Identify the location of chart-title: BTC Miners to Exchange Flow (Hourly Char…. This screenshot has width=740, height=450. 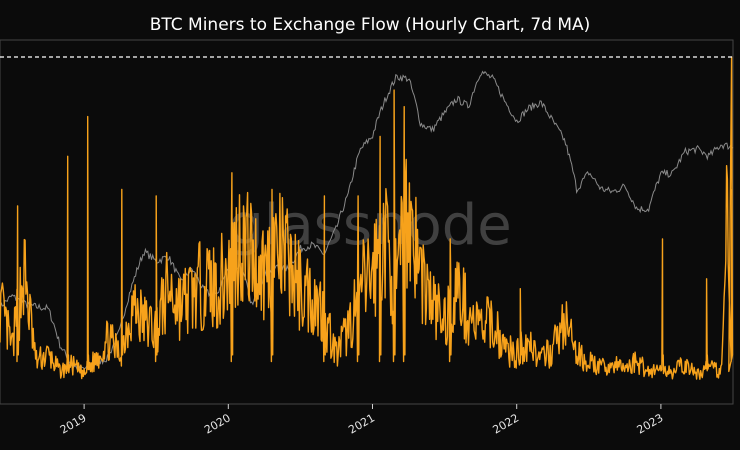
(370, 25).